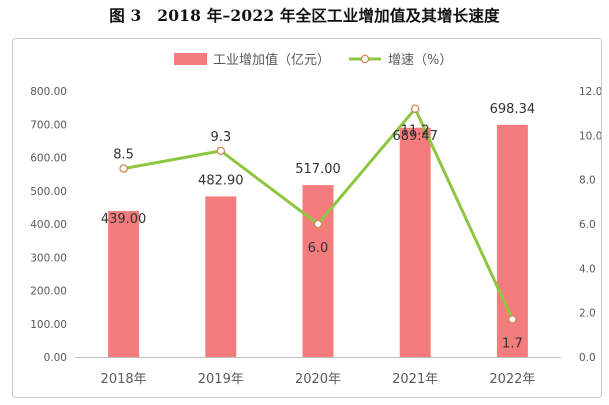  I want to click on y-left-tick-label: 200.00, so click(48, 292).